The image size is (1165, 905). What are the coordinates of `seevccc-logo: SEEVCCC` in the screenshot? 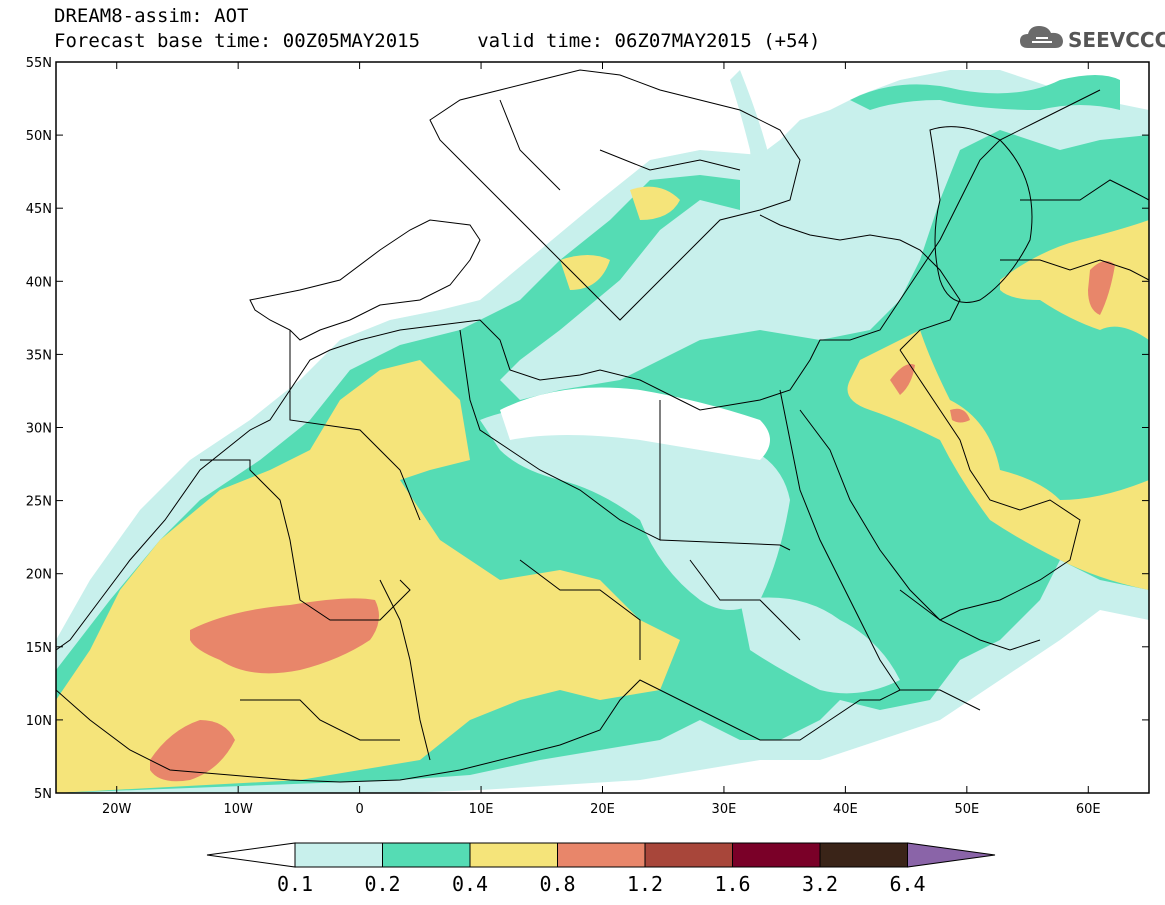 It's located at (1091, 40).